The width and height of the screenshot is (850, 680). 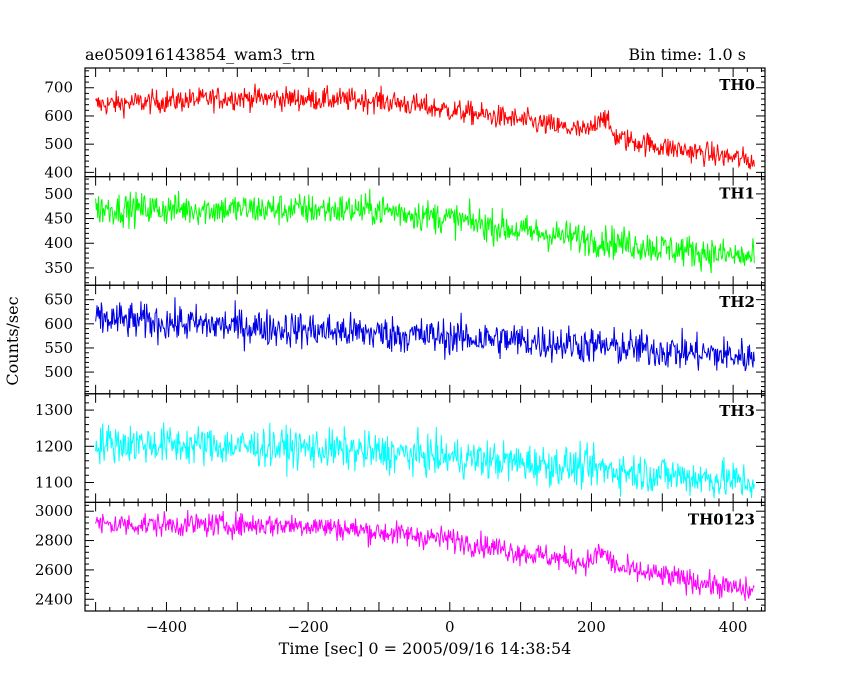 I want to click on x-tick-label: 400, so click(x=733, y=627).